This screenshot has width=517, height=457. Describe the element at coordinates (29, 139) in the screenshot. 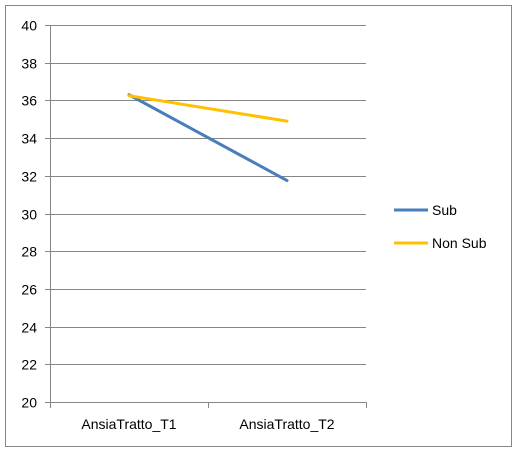

I see `y-tick-label: 34` at that location.